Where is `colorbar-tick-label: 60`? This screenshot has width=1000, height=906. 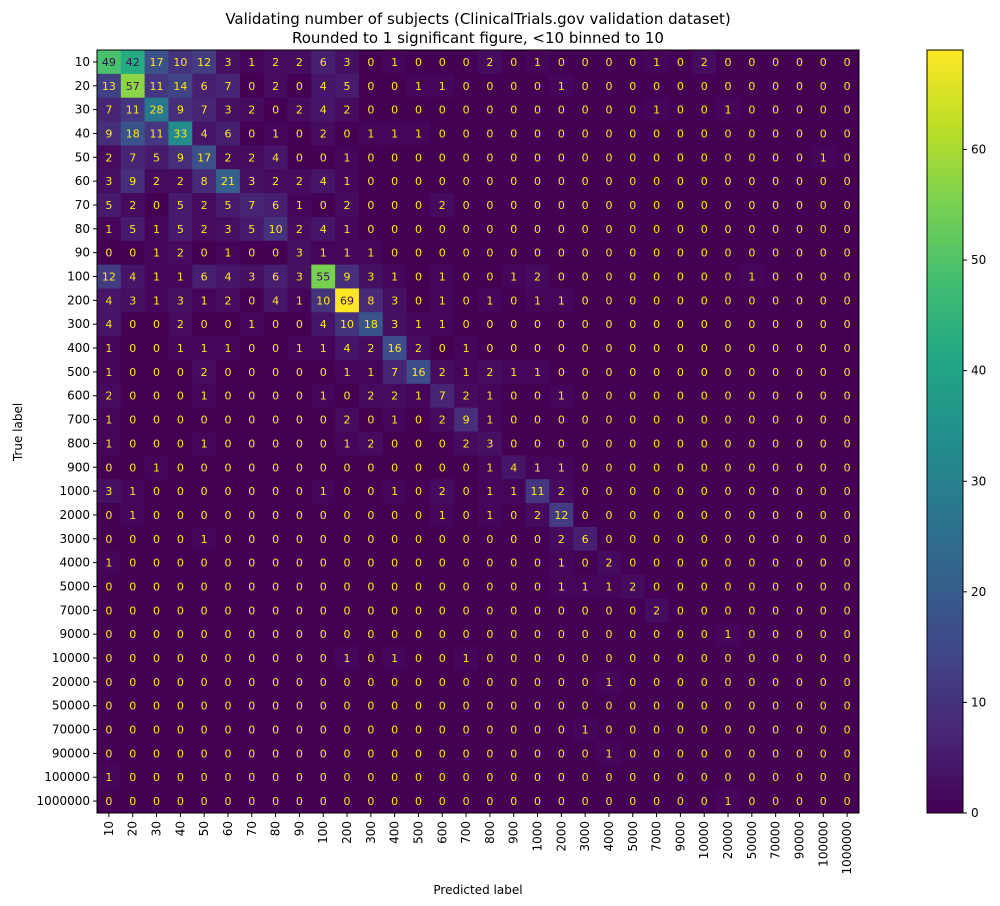 colorbar-tick-label: 60 is located at coordinates (978, 150).